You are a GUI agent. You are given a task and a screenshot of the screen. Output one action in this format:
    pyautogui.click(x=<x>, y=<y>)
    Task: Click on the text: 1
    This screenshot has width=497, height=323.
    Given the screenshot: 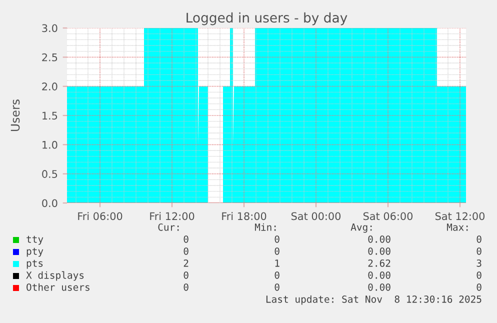 What is the action you would take?
    pyautogui.click(x=277, y=263)
    